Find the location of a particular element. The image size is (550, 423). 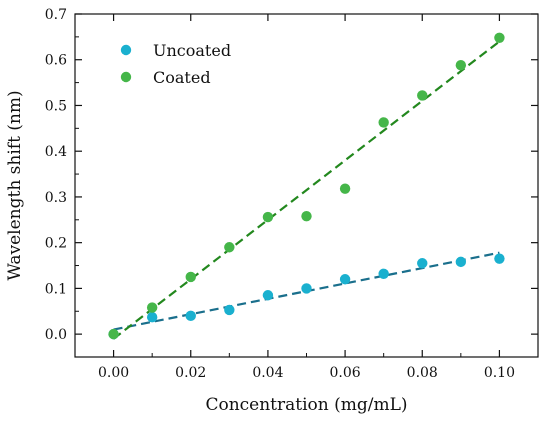

legend-label-coated: Coated is located at coordinates (182, 77).